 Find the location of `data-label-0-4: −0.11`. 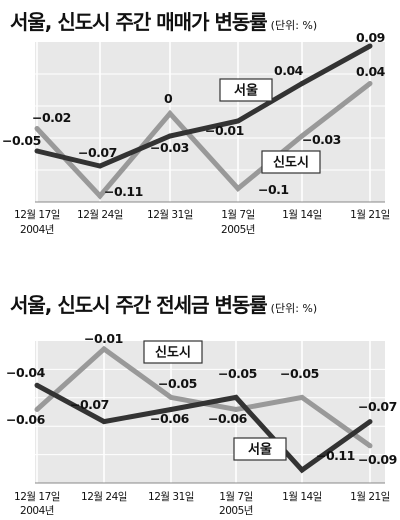

data-label-0-4: −0.11 is located at coordinates (335, 455).